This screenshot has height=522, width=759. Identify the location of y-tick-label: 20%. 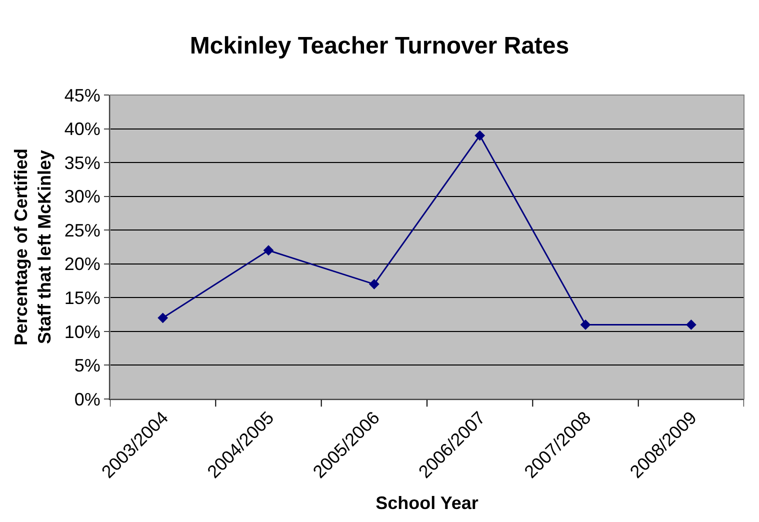
(82, 264).